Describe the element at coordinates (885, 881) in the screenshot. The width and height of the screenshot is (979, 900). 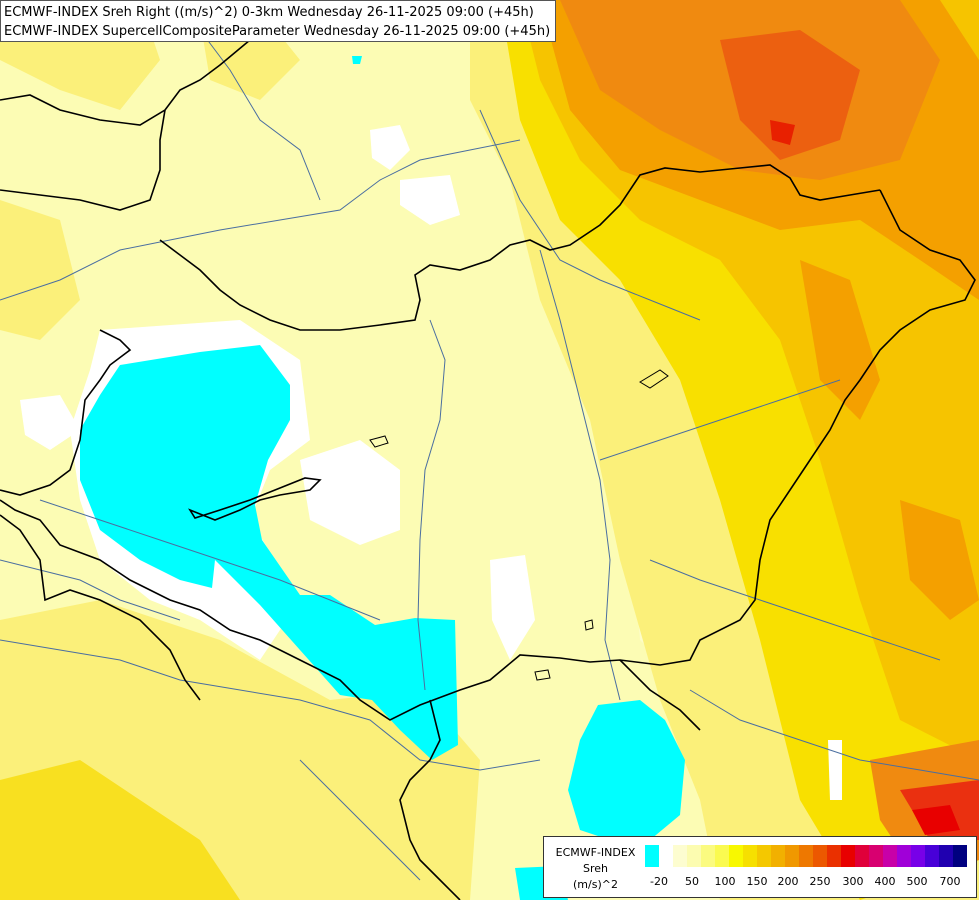
I see `legend-tick-label: 400` at that location.